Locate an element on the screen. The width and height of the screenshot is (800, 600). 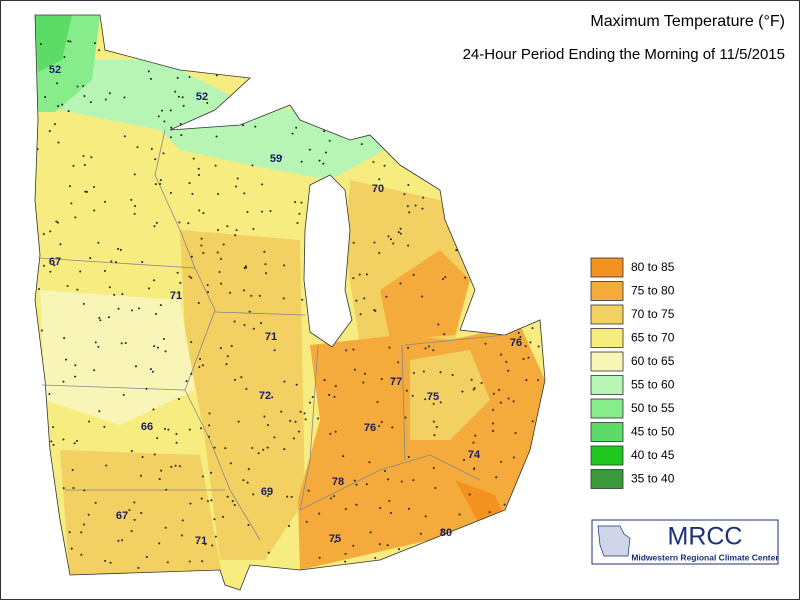
station-value: 74 is located at coordinates (474, 455).